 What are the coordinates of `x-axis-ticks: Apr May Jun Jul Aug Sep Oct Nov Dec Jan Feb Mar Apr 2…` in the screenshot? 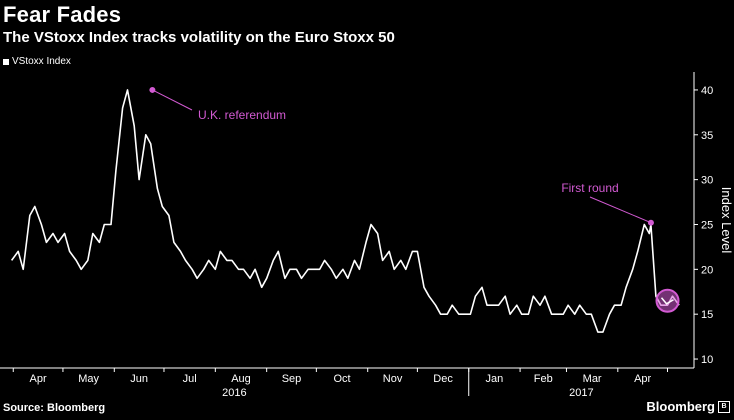 It's located at (340, 383).